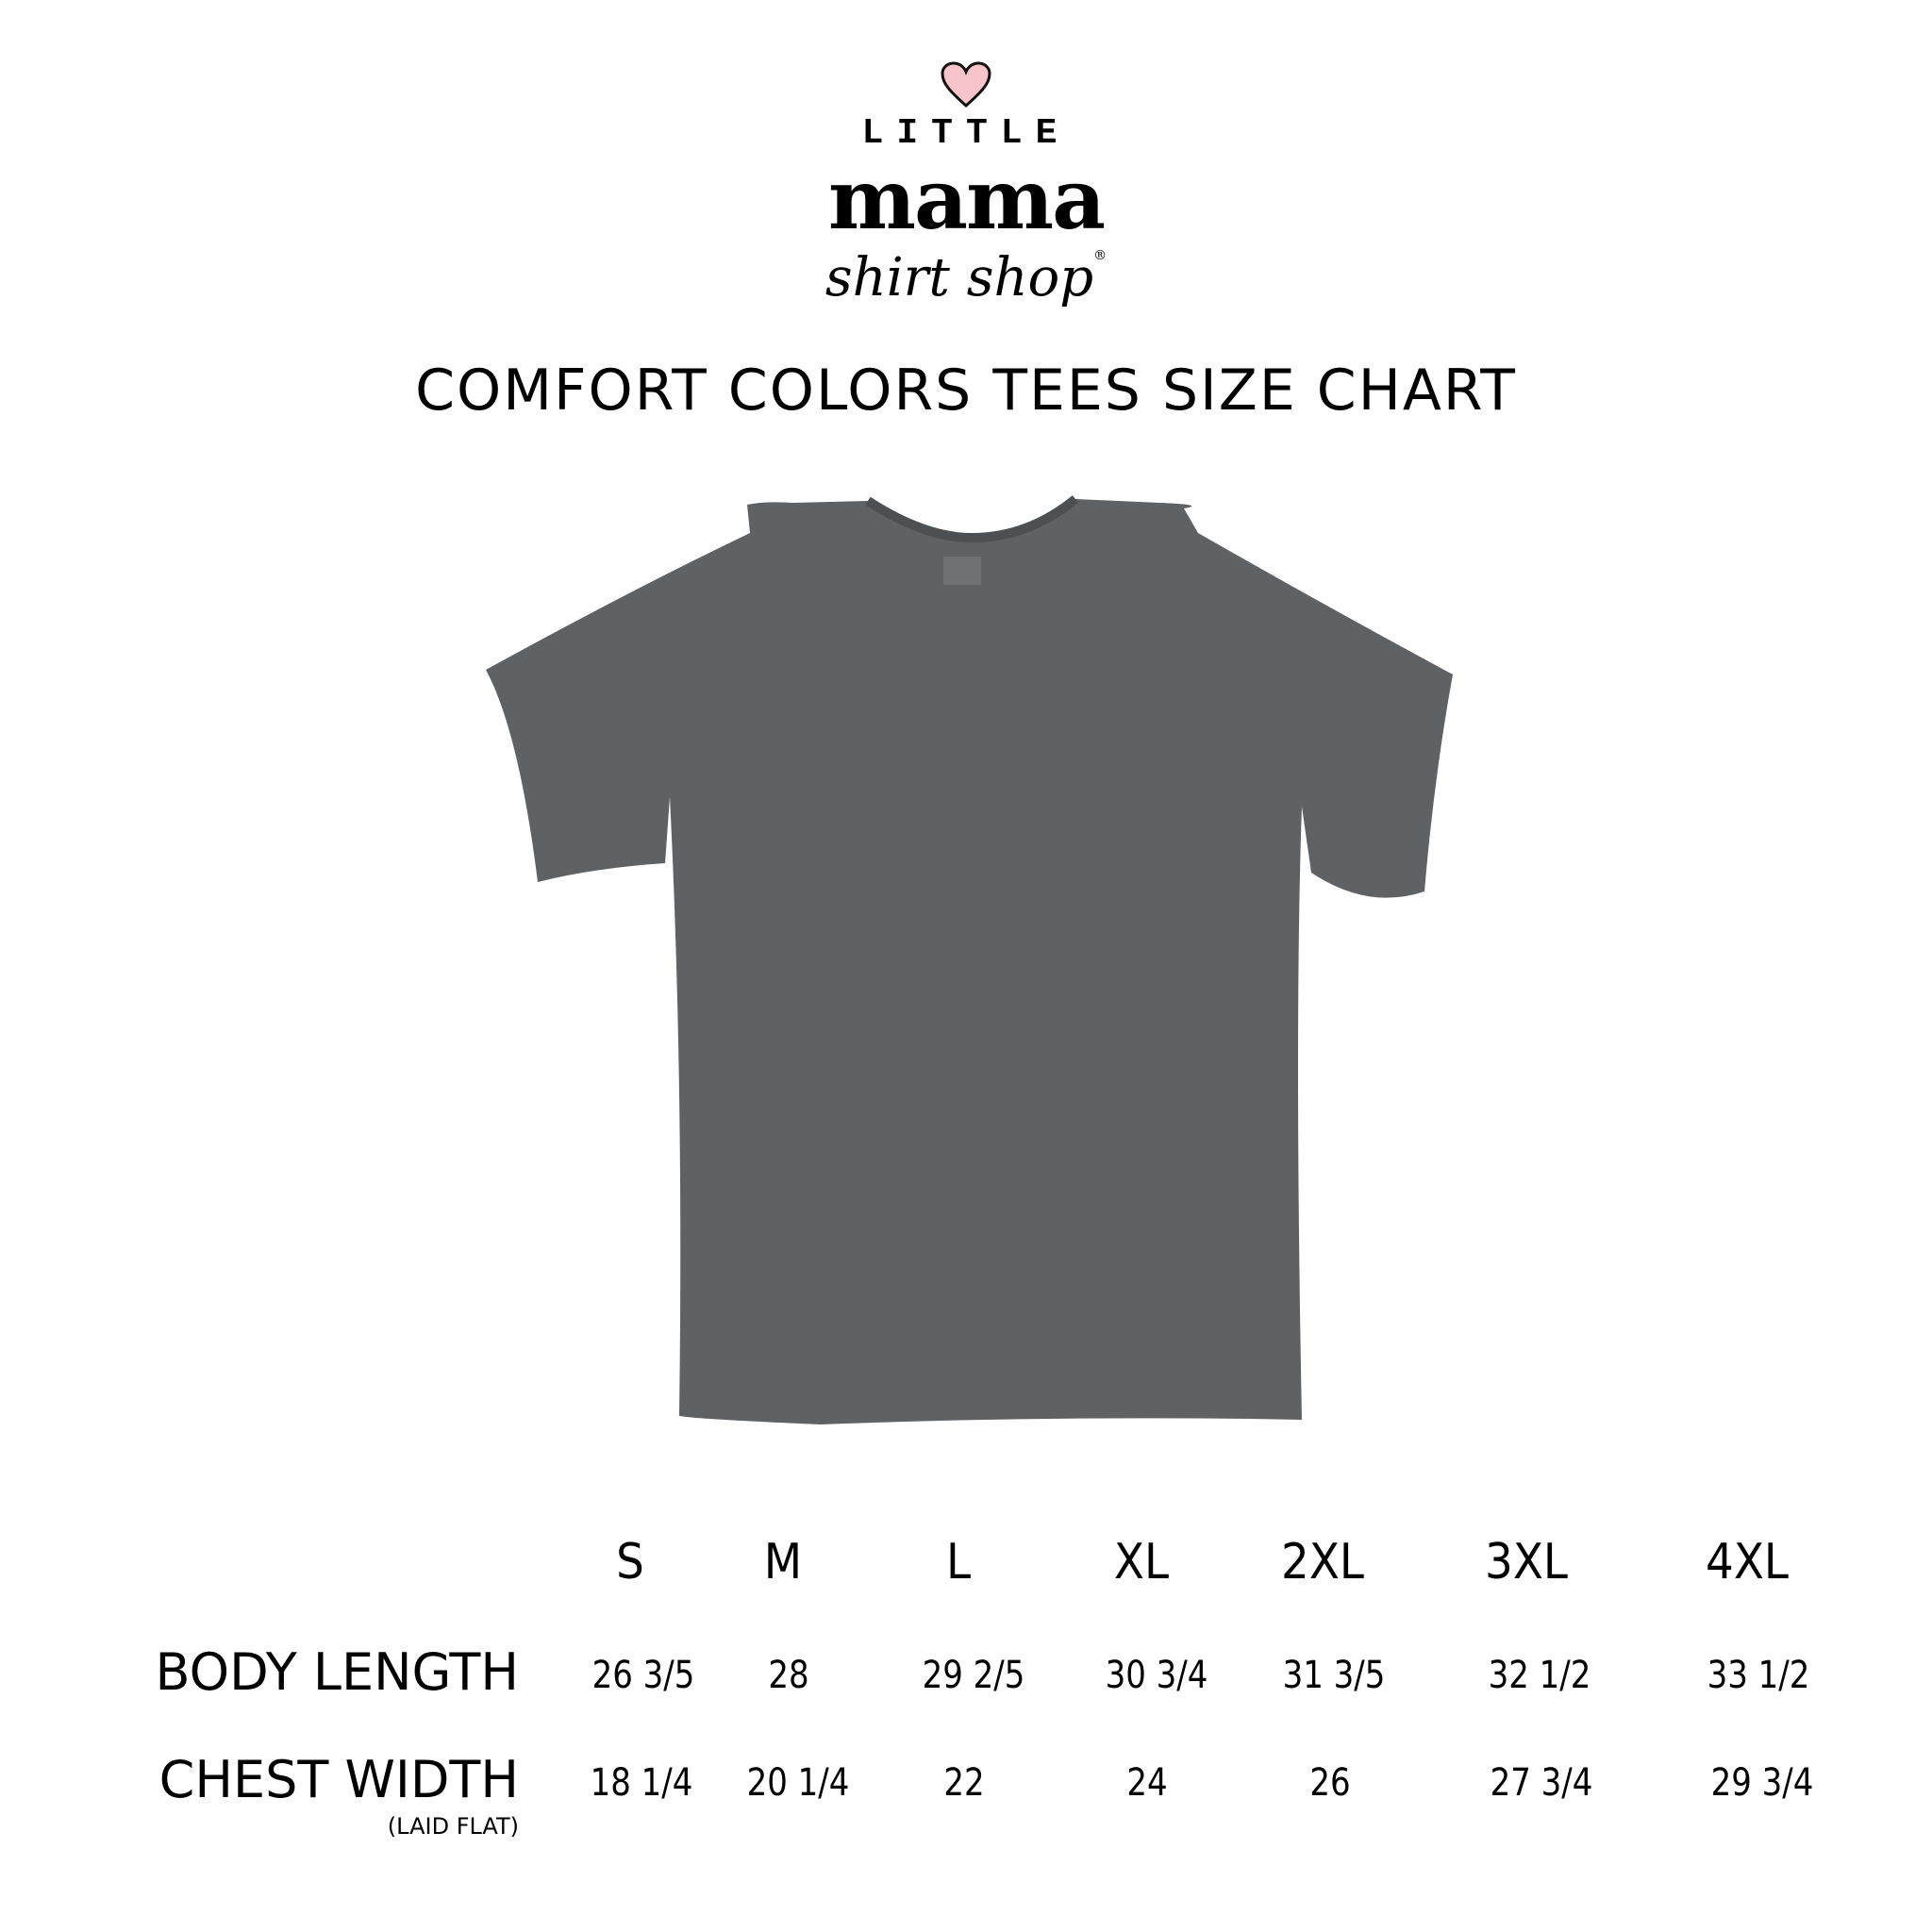  What do you see at coordinates (783, 1562) in the screenshot?
I see `size-header-m: M` at bounding box center [783, 1562].